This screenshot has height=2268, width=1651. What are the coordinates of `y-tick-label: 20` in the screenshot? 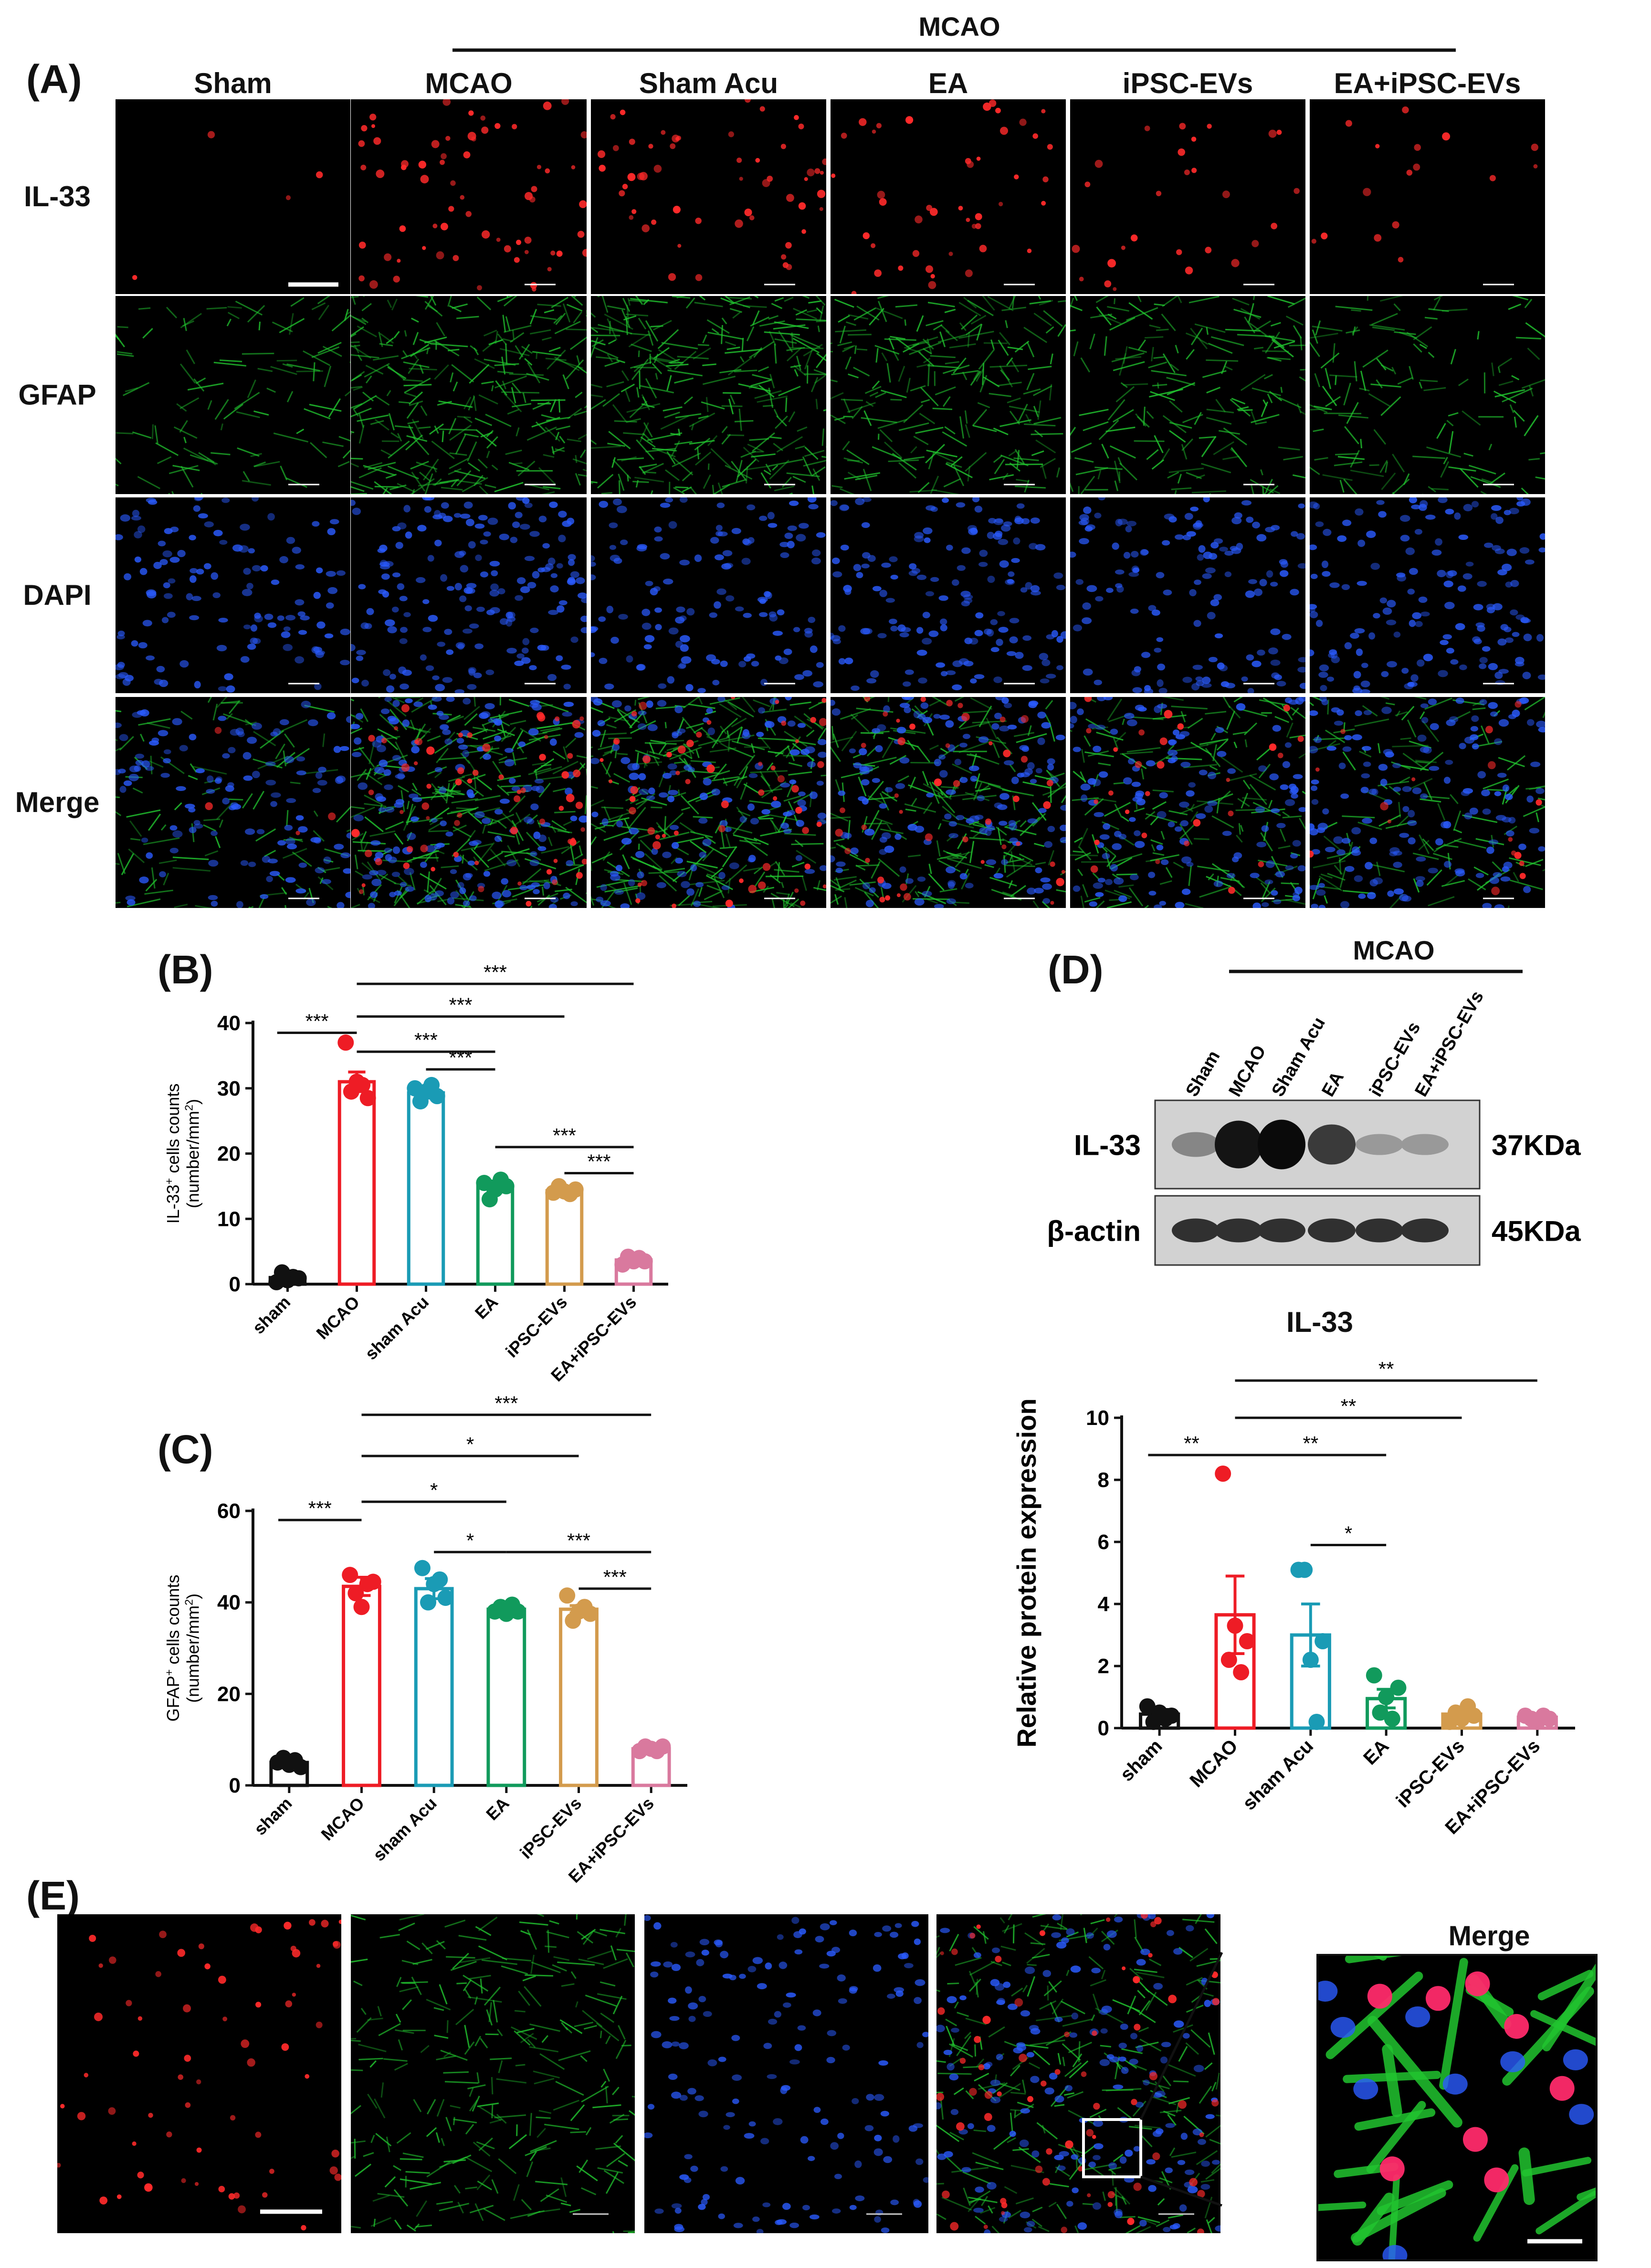 It's located at (229, 1154).